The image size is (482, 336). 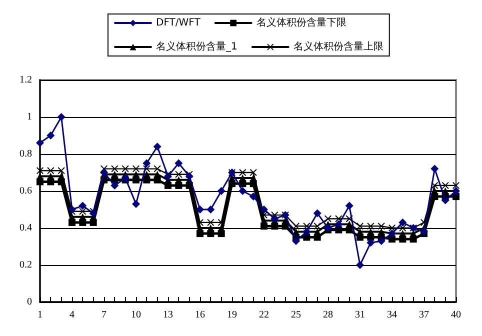 What do you see at coordinates (456, 315) in the screenshot?
I see `x-tick-label: 40` at bounding box center [456, 315].